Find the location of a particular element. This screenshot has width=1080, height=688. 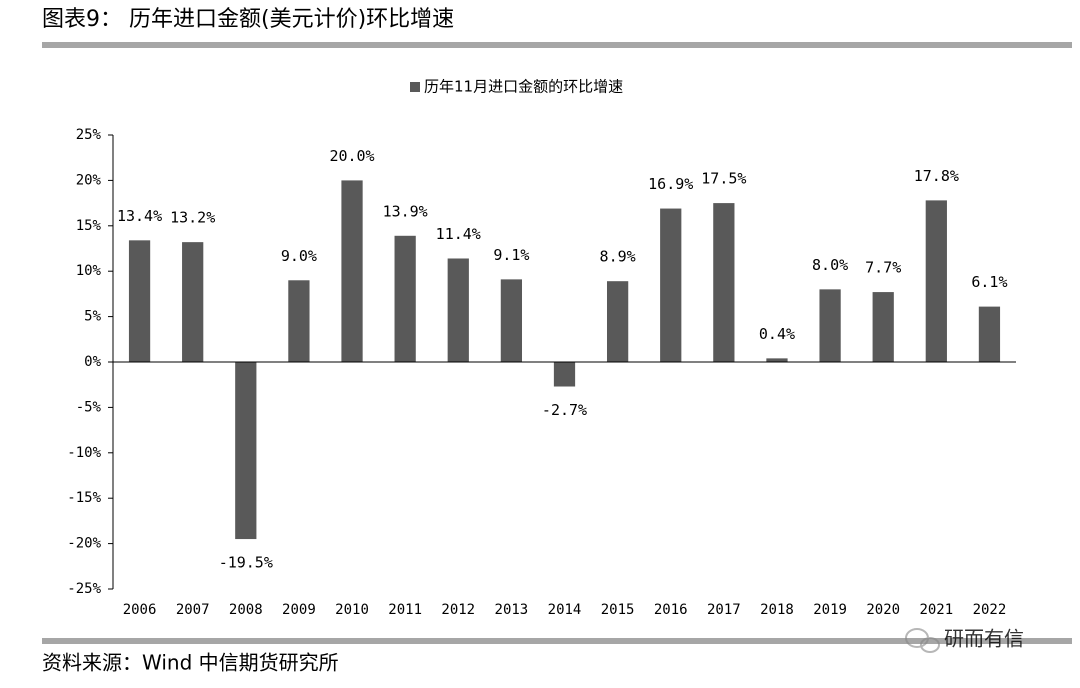

header-rule is located at coordinates (557, 45).